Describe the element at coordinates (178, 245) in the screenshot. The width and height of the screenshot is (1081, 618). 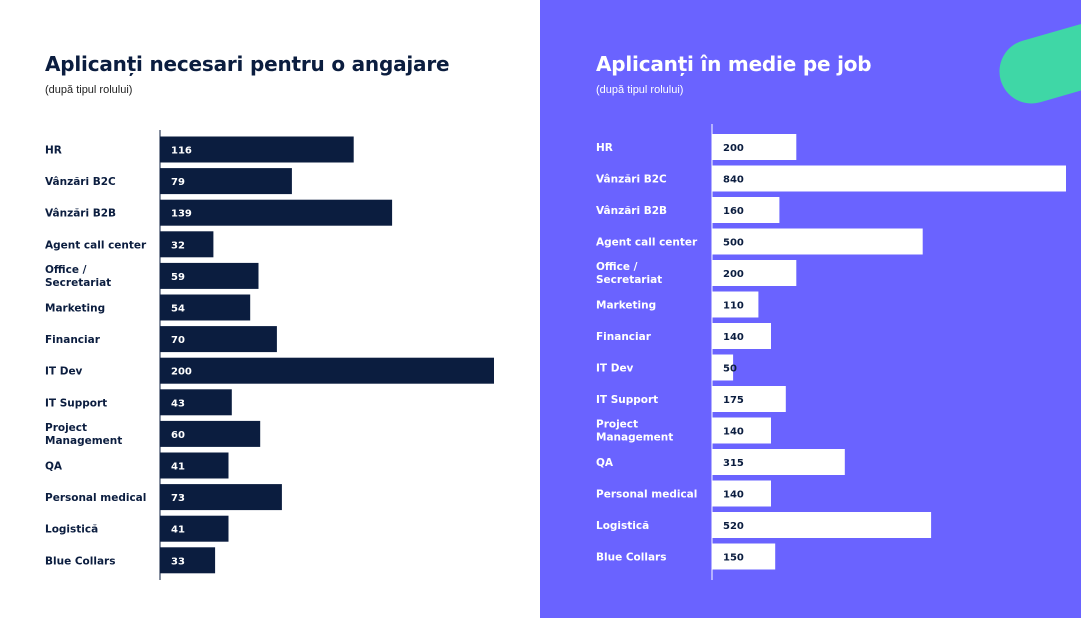
I see `value-label-agent-call-center: 32` at that location.